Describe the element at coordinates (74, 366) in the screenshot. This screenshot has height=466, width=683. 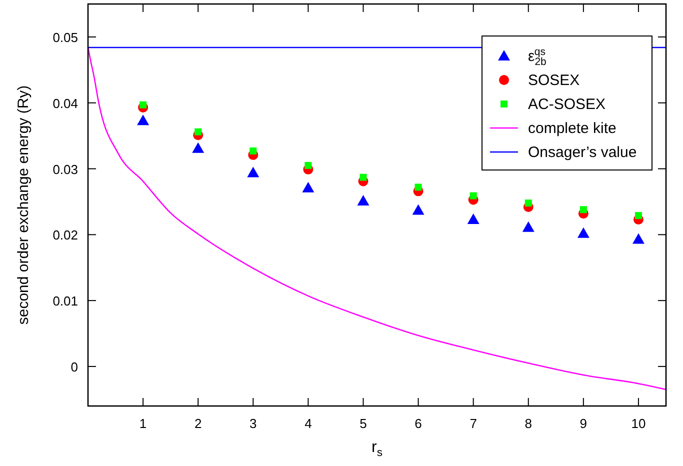
I see `y-tick-label: 0` at that location.